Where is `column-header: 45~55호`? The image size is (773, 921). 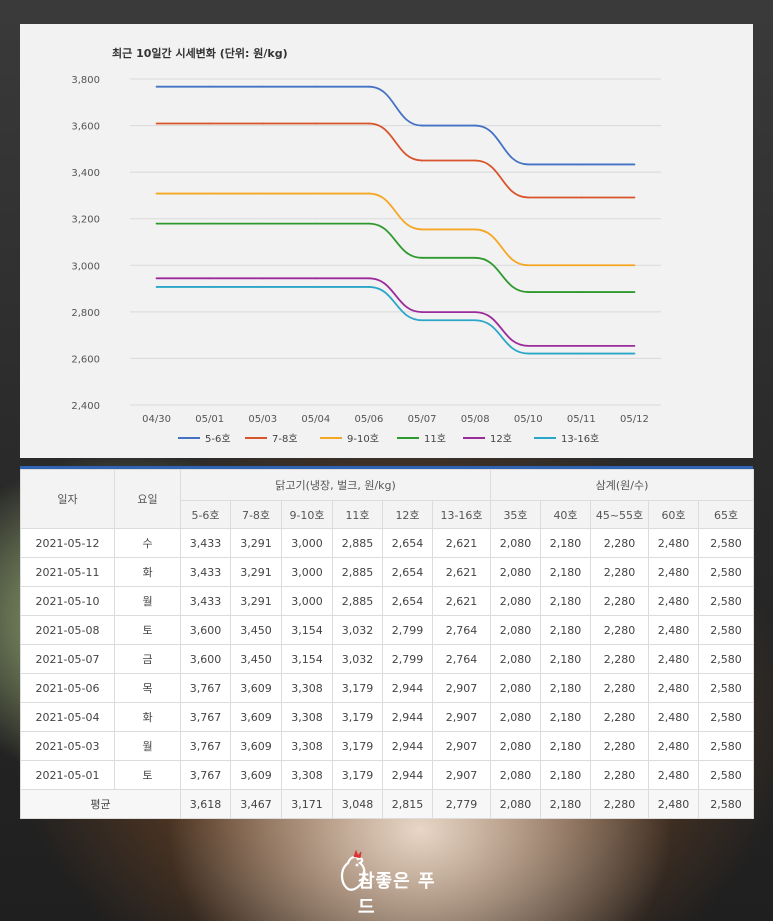 column-header: 45~55호 is located at coordinates (619, 514).